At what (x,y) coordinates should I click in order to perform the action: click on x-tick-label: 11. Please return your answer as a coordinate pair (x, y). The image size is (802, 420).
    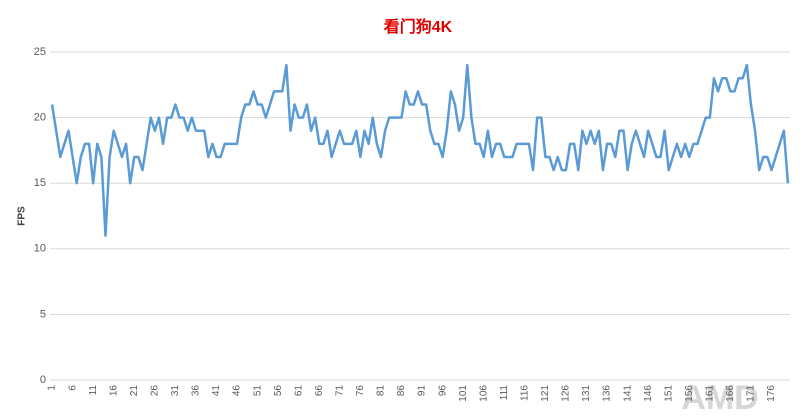
    Looking at the image, I should click on (93, 390).